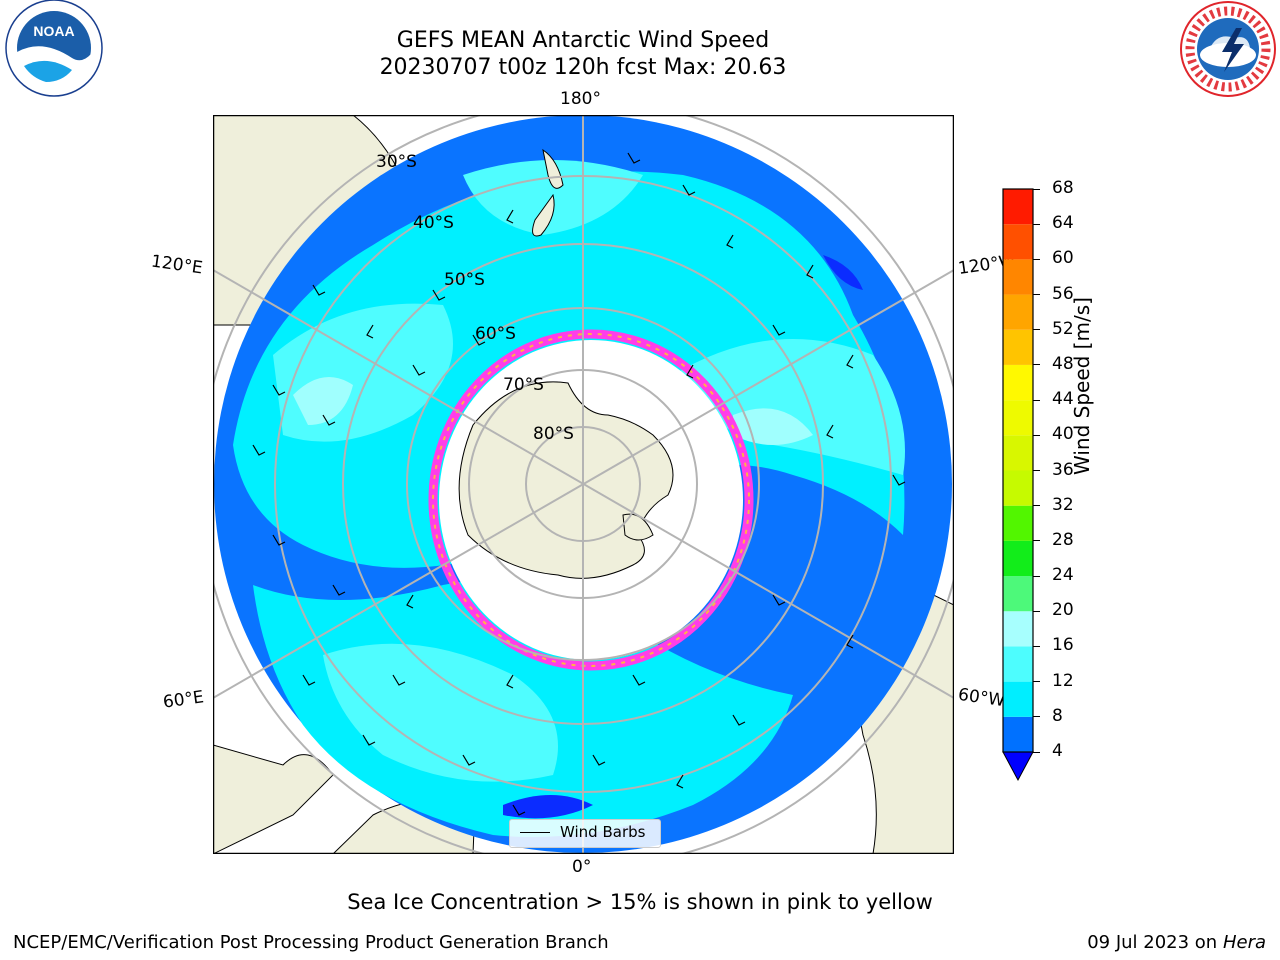 The height and width of the screenshot is (960, 1280). Describe the element at coordinates (1063, 363) in the screenshot. I see `colorbar-tick-label: 48` at that location.